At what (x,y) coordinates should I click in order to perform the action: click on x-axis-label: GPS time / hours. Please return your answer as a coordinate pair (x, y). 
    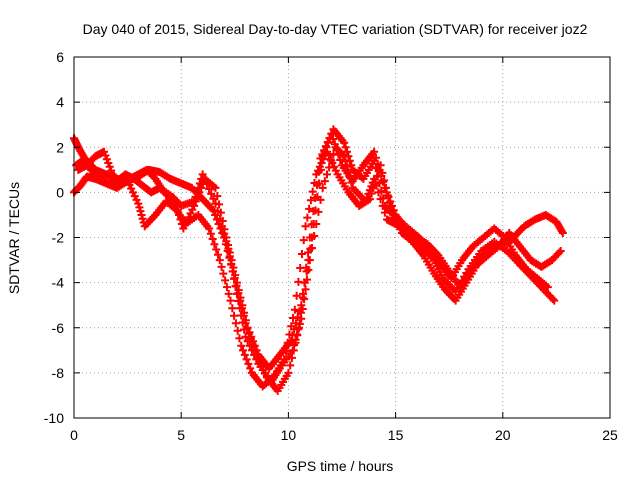
    Looking at the image, I should click on (340, 466).